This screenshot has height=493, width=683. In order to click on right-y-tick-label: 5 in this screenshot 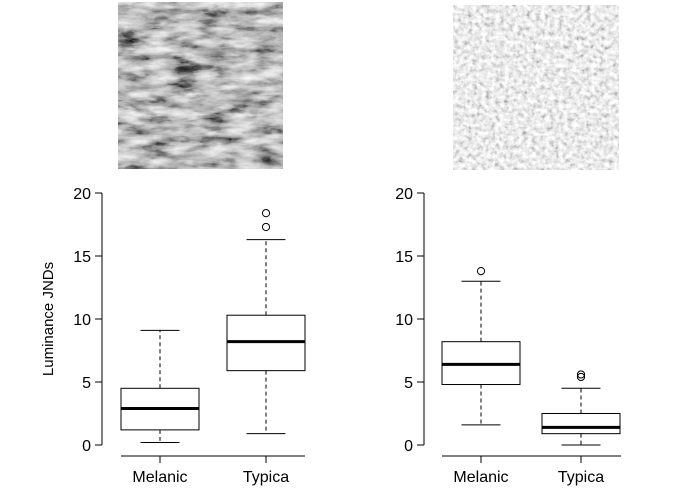, I will do `click(408, 383)`.